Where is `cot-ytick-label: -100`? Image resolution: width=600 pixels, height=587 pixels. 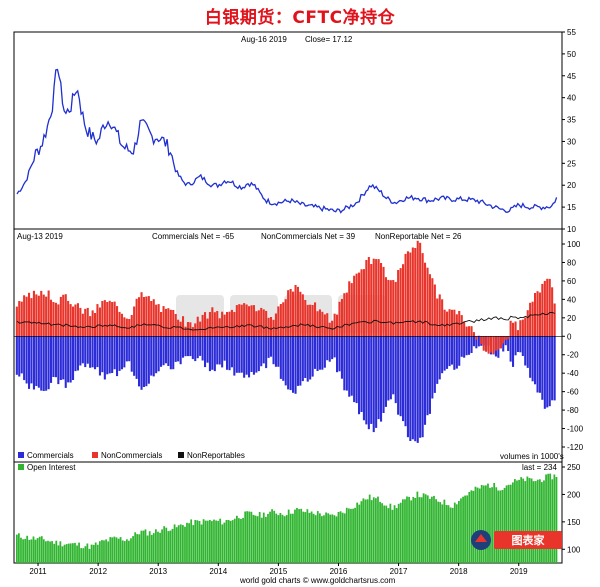 cot-ytick-label: -100 is located at coordinates (575, 429).